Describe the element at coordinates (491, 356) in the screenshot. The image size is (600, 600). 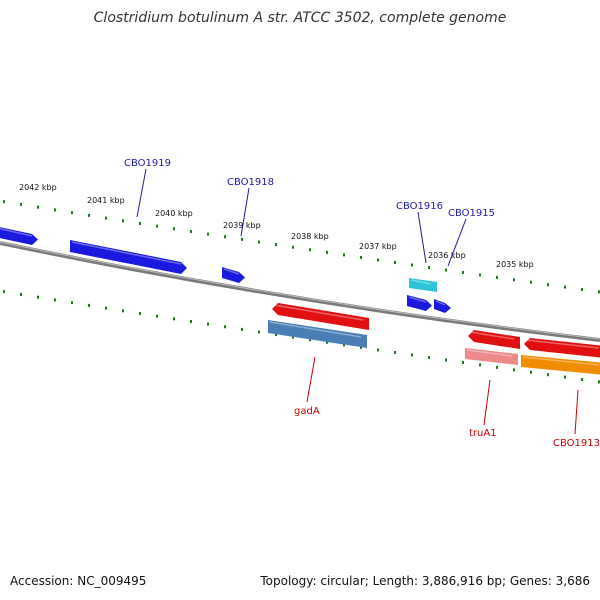
I see `gene-trua1-pink` at that location.